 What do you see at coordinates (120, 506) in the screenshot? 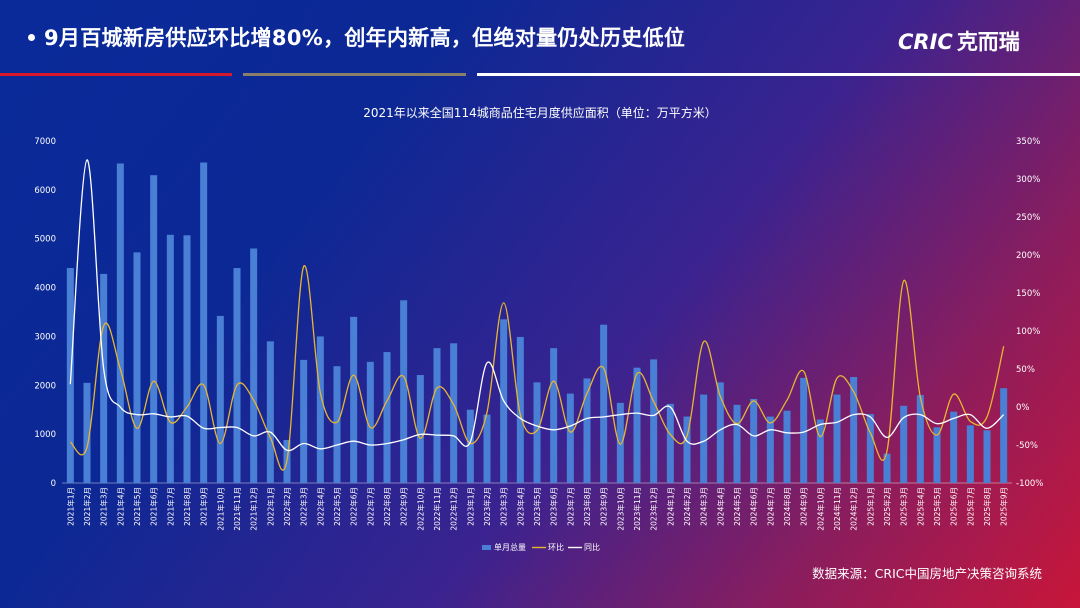
I see `x-tick-label: 2021年4月` at bounding box center [120, 506].